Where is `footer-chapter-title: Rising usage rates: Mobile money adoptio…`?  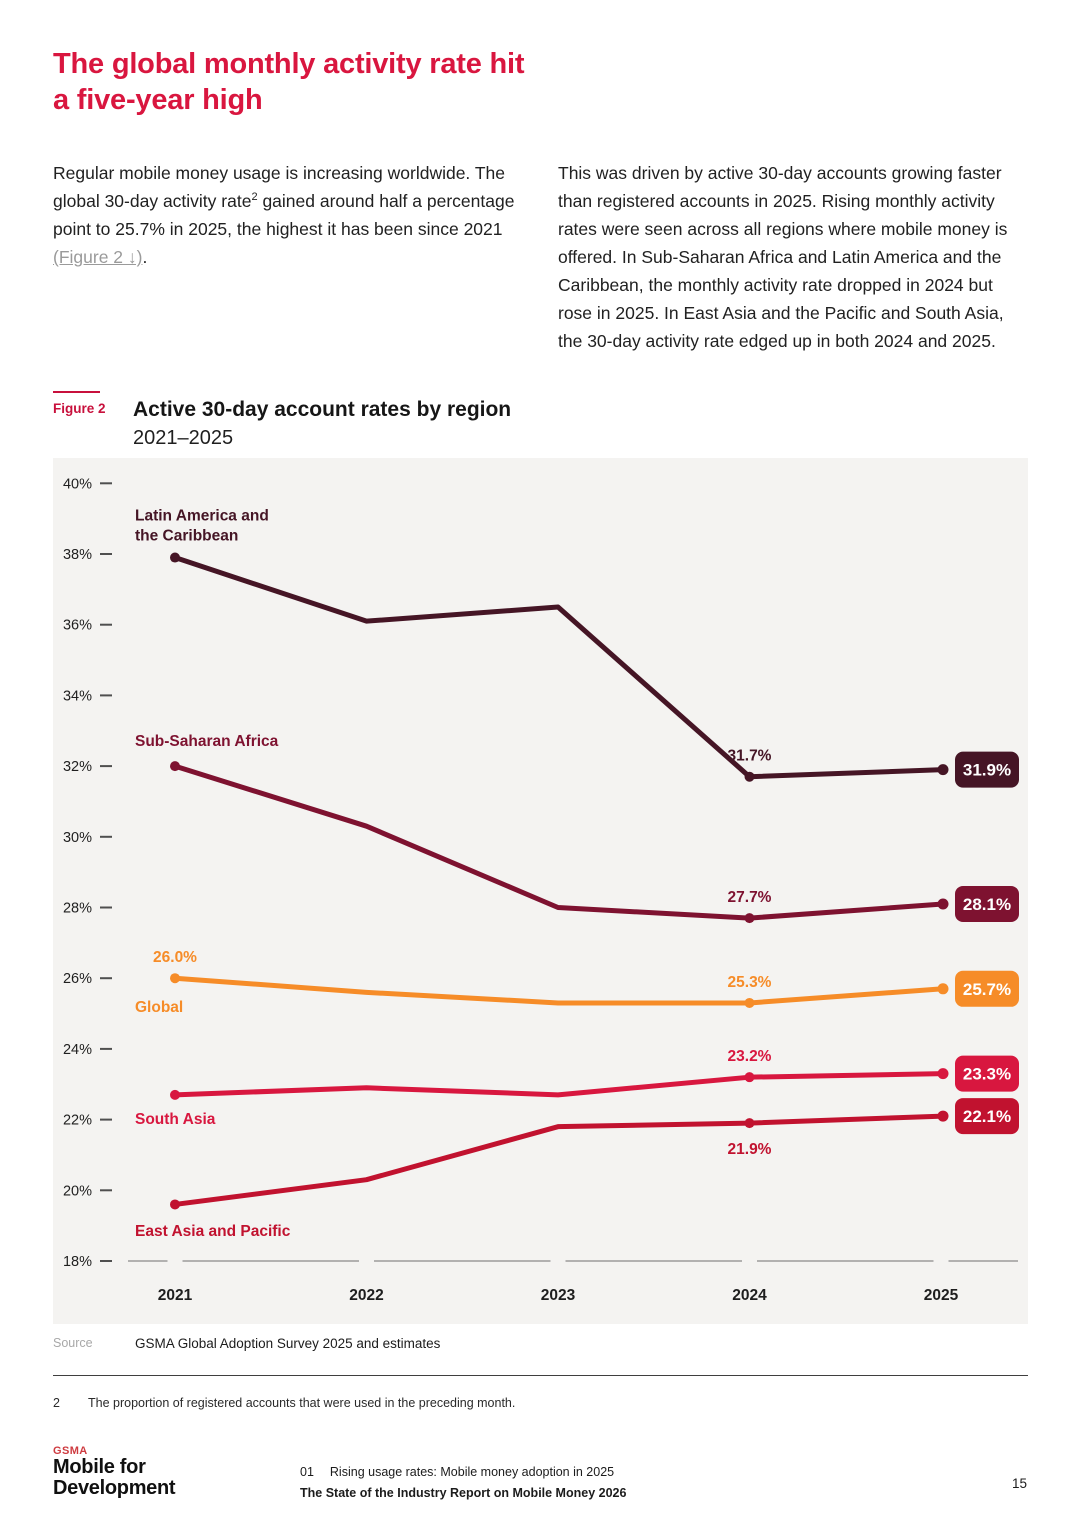
footer-chapter-title: Rising usage rates: Mobile money adoptio… is located at coordinates (472, 1472).